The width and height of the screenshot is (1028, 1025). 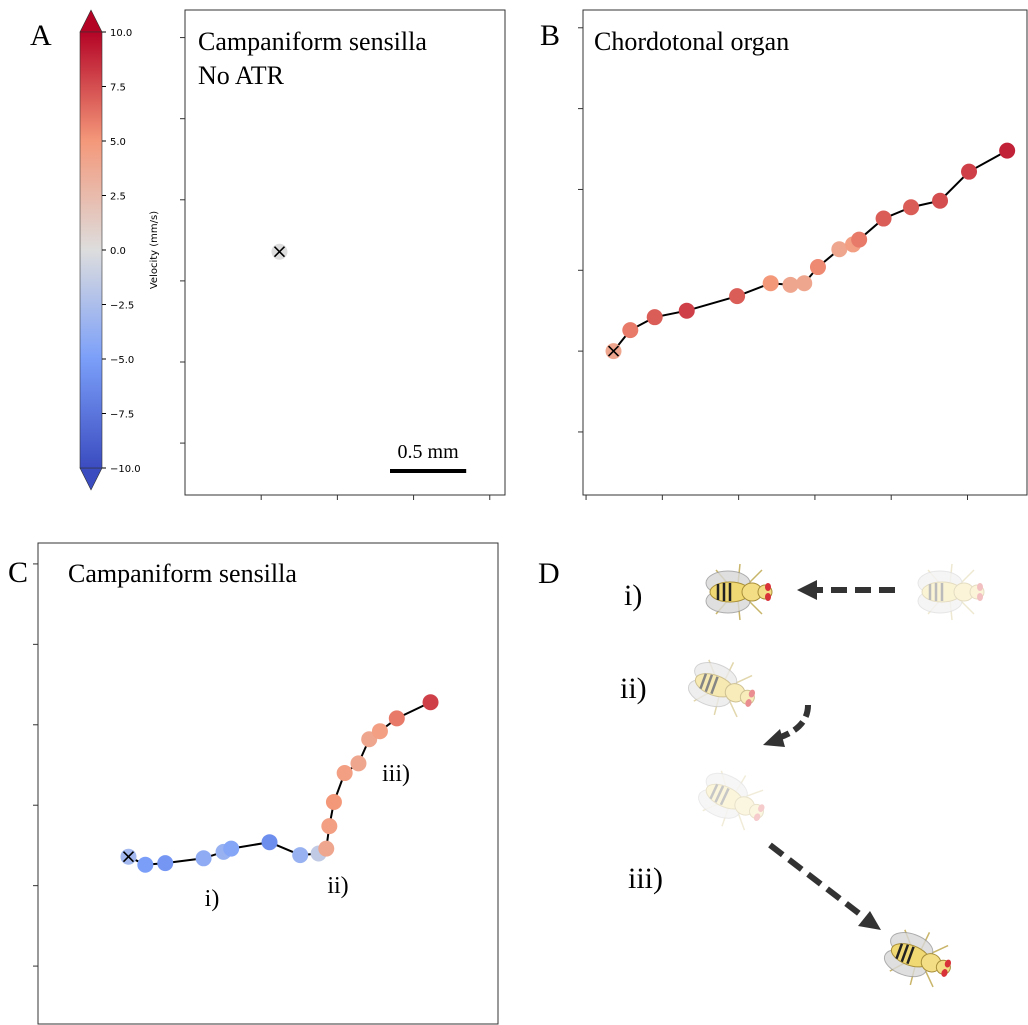 What do you see at coordinates (118, 251) in the screenshot?
I see `colorbar-tick-label: 0.0` at bounding box center [118, 251].